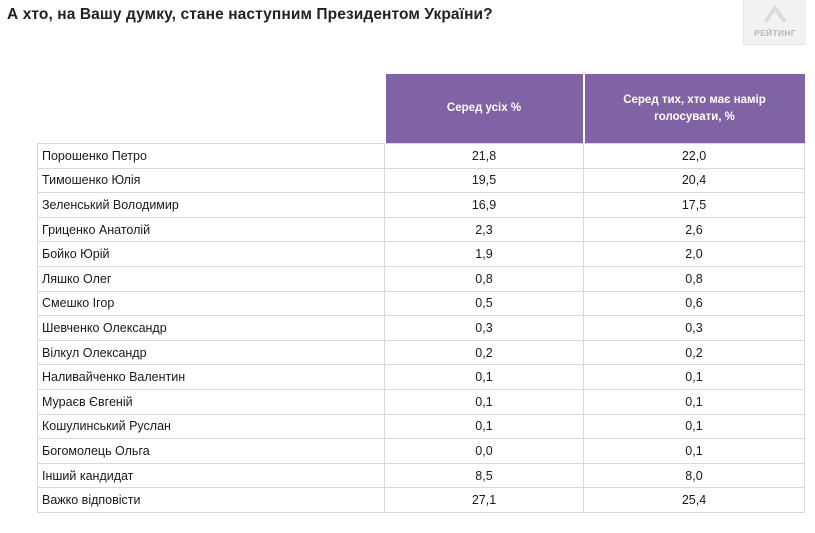 This screenshot has width=815, height=533. Describe the element at coordinates (694, 230) in the screenshot. I see `share-voters-cell: 2,6` at that location.